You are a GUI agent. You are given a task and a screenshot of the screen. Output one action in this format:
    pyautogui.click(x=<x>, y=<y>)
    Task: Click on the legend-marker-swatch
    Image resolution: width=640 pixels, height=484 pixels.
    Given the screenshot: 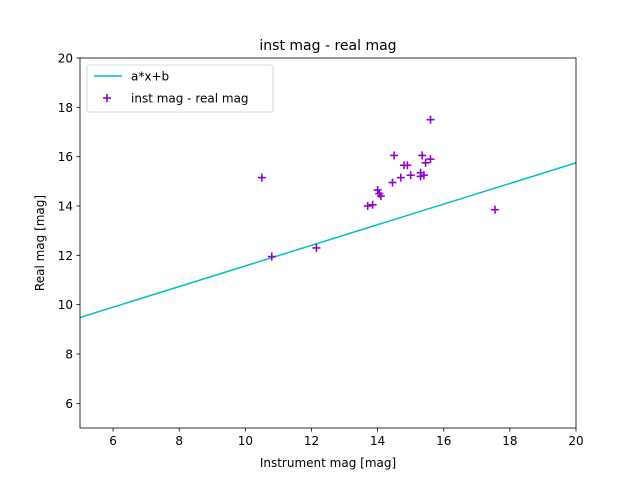 What is the action you would take?
    pyautogui.click(x=107, y=98)
    